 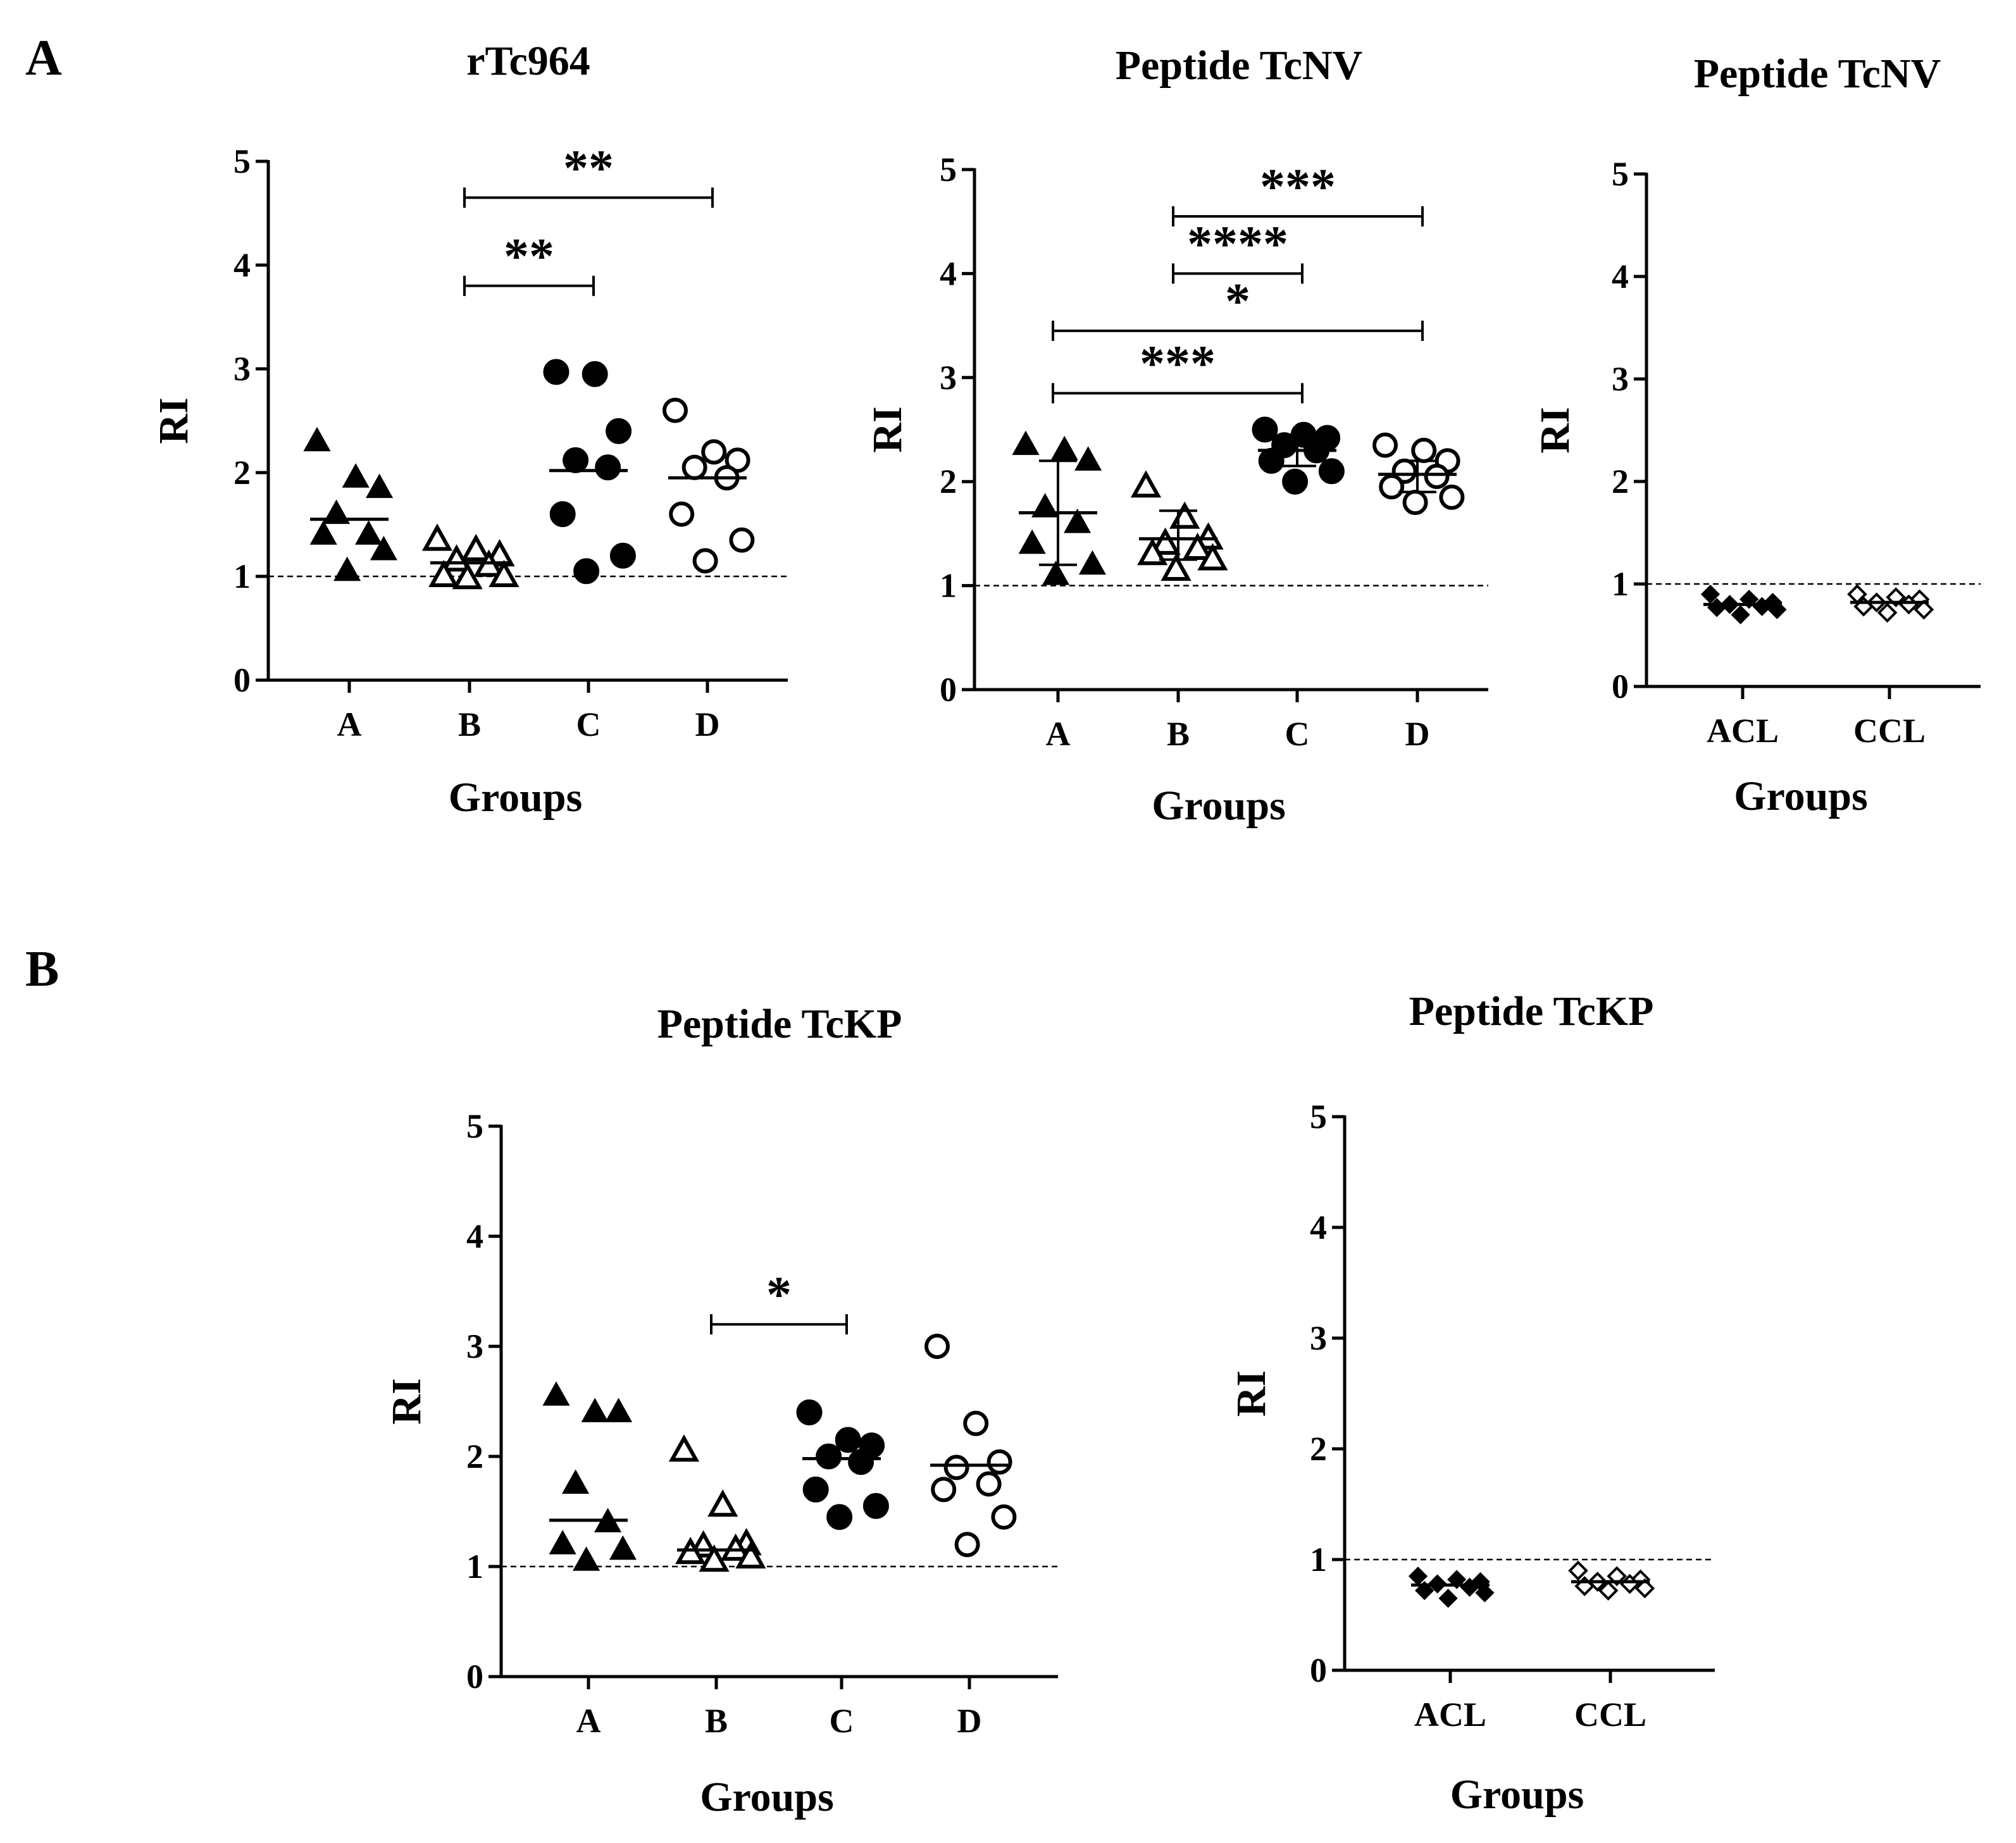 I want to click on series-A, so click(x=350, y=503).